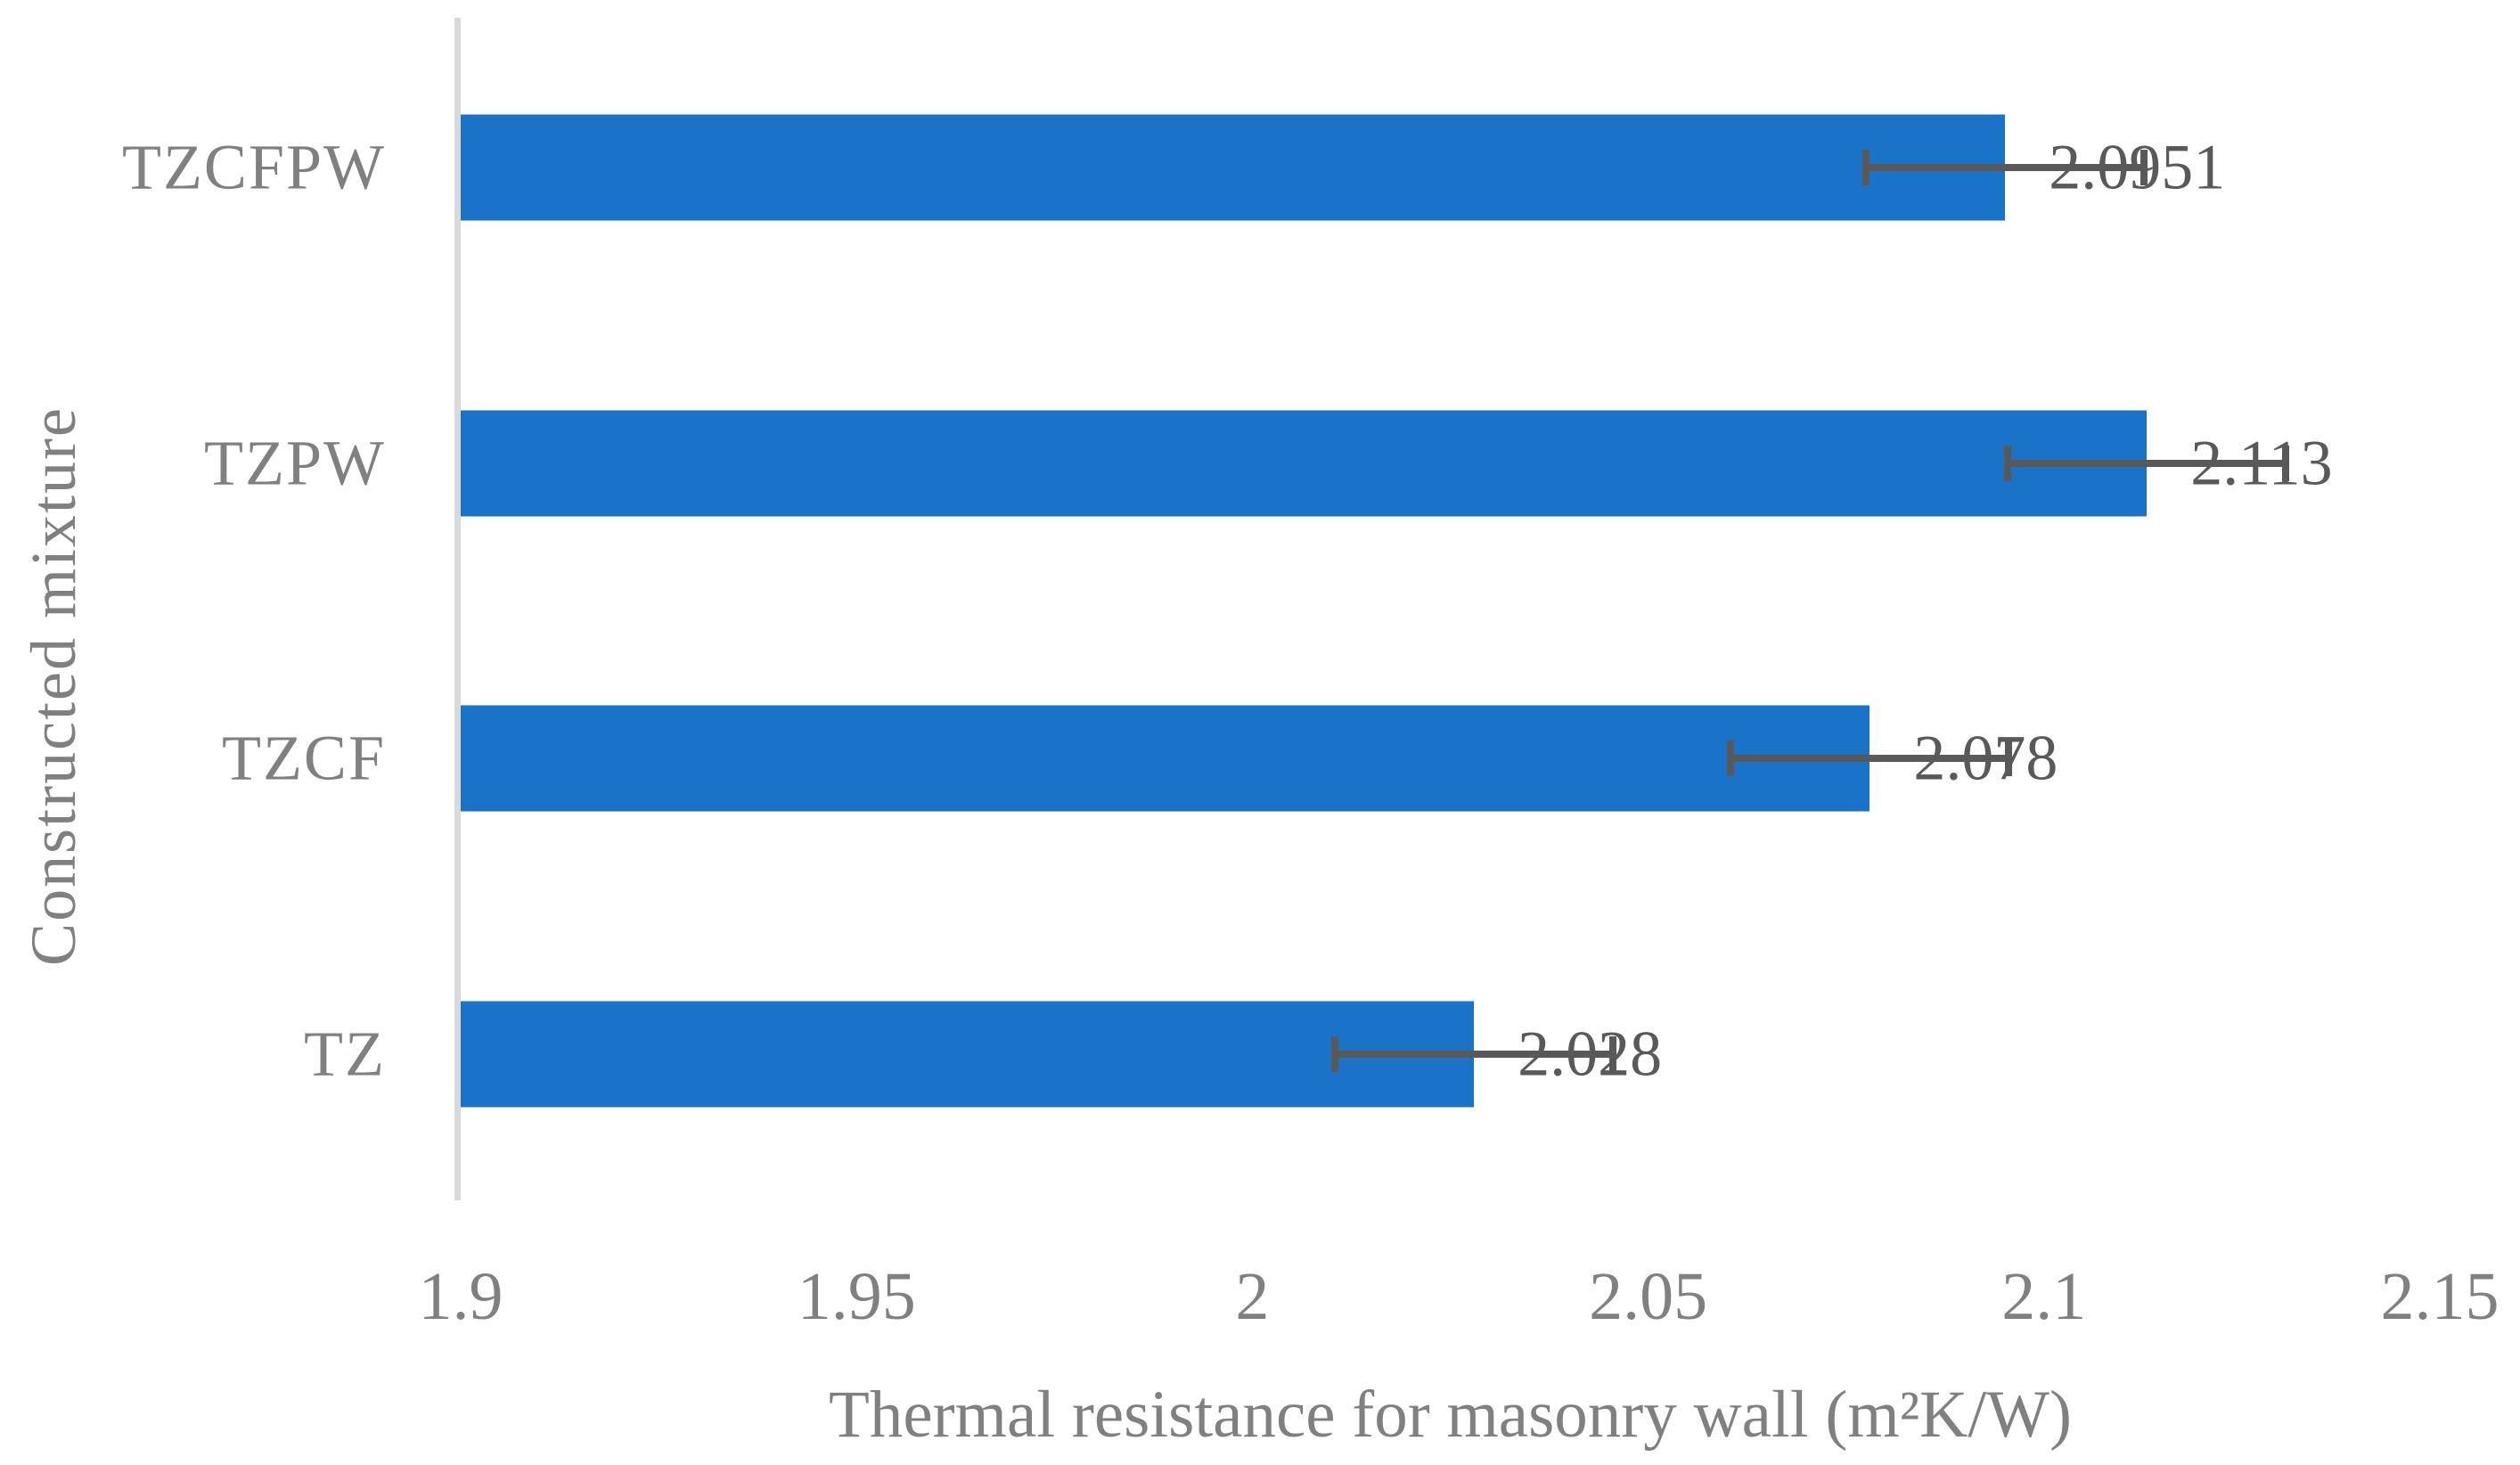 The height and width of the screenshot is (1465, 2520). Describe the element at coordinates (254, 167) in the screenshot. I see `category-label: TZCFPW` at that location.